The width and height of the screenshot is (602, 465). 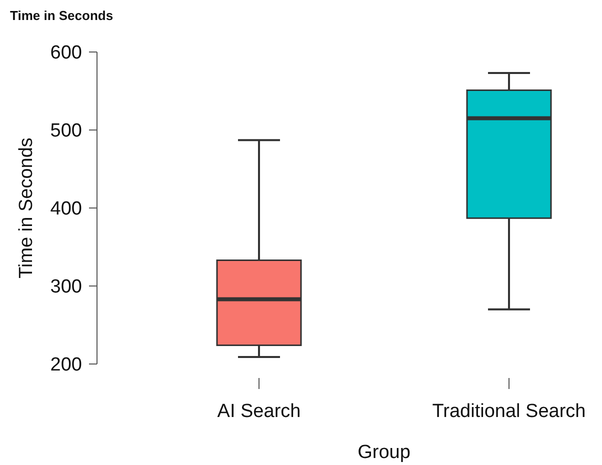 I want to click on x-tick-label: AI Search, so click(x=259, y=411).